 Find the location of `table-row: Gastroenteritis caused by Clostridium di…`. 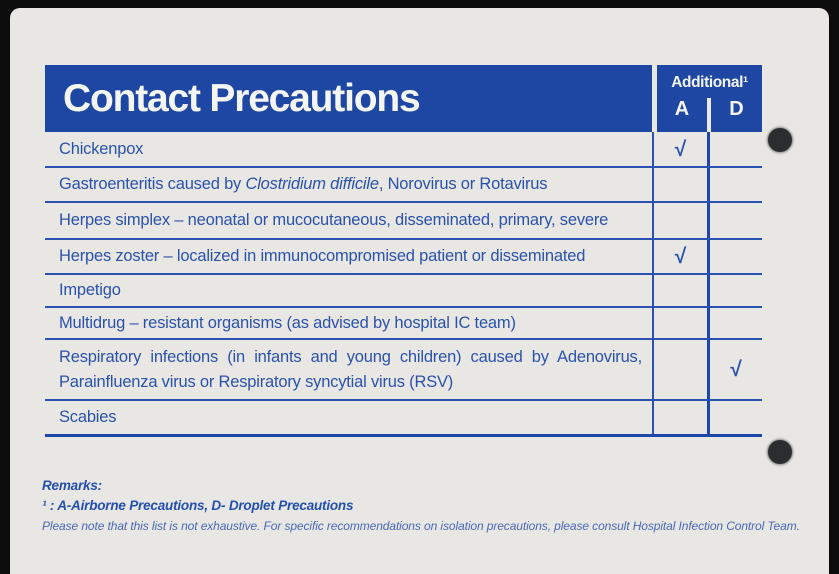

table-row: Gastroenteritis caused by Clostridium di… is located at coordinates (403, 185).